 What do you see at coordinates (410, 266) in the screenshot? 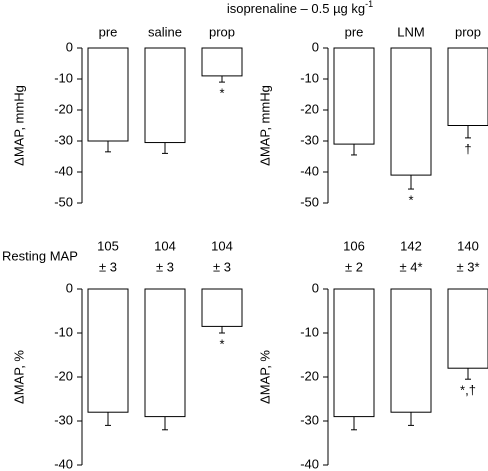
I see `resting-map-sd: ± 4*` at bounding box center [410, 266].